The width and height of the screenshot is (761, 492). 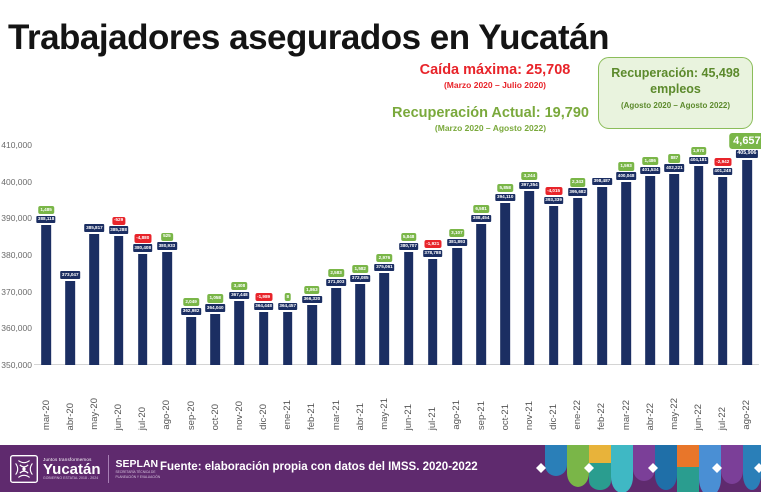 I want to click on bar-column: 395,682 2,343, so click(x=578, y=255).